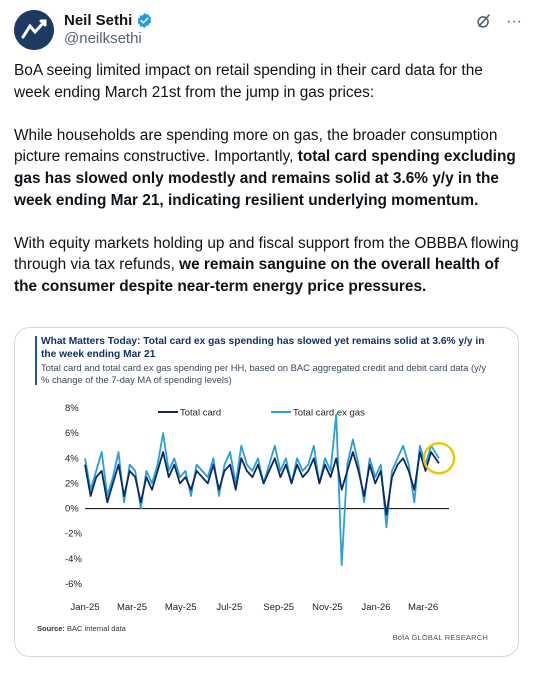  I want to click on series-total-card-line, so click(262, 483).